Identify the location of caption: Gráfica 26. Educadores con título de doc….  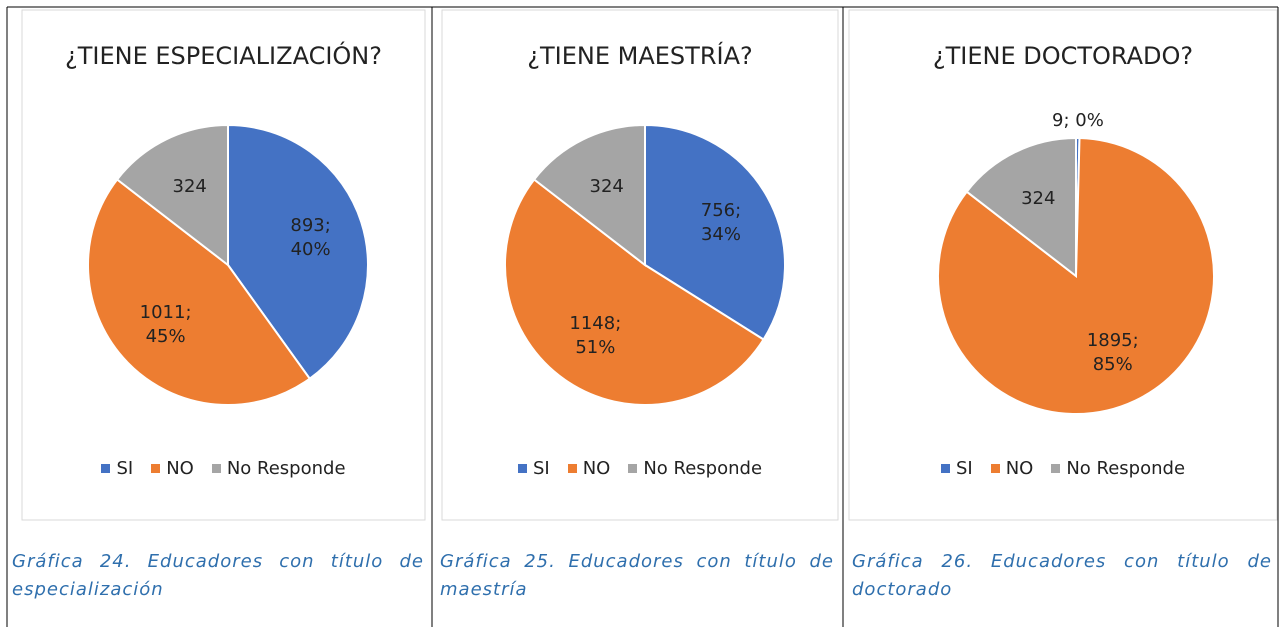
(1062, 575).